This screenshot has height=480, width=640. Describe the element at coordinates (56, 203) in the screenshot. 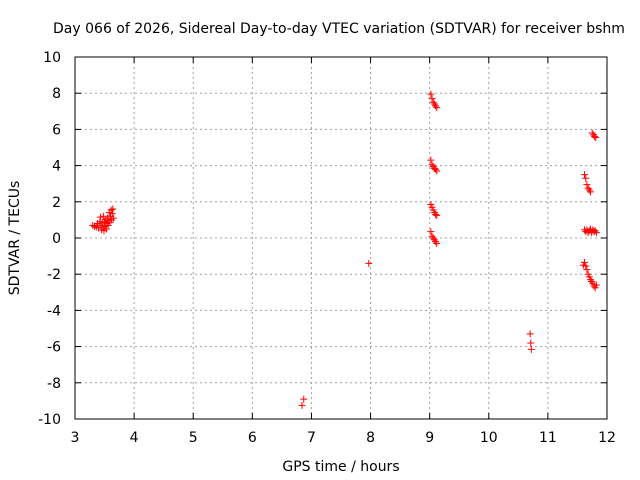

I see `y-tick-label: 2` at that location.